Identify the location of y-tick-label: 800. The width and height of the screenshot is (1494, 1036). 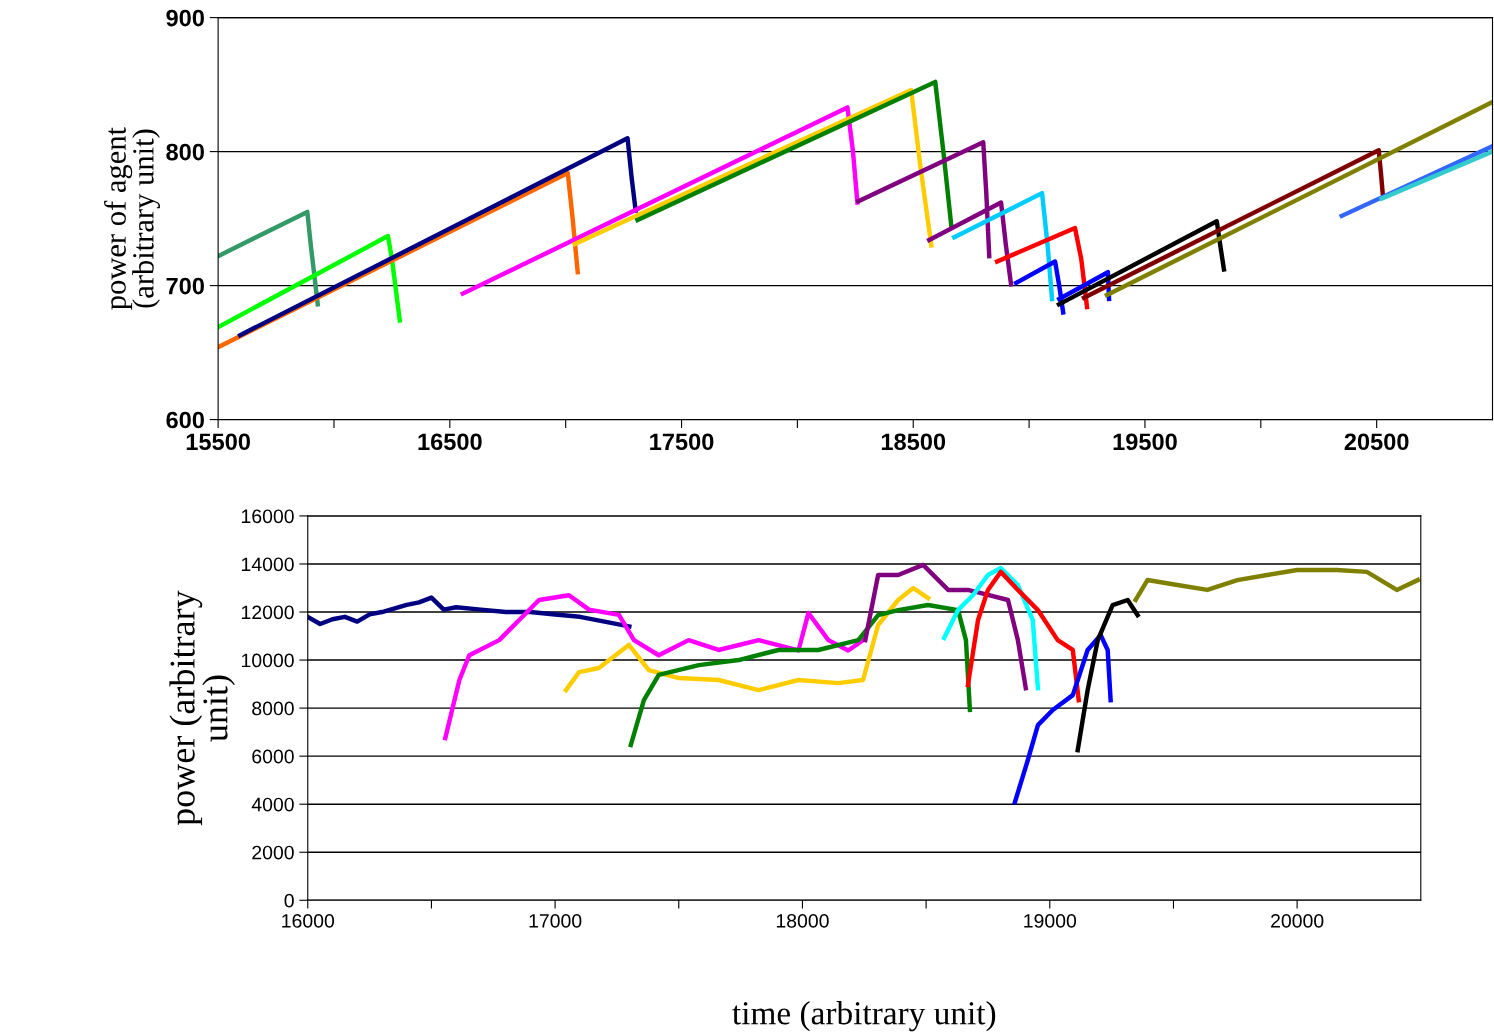
(185, 152).